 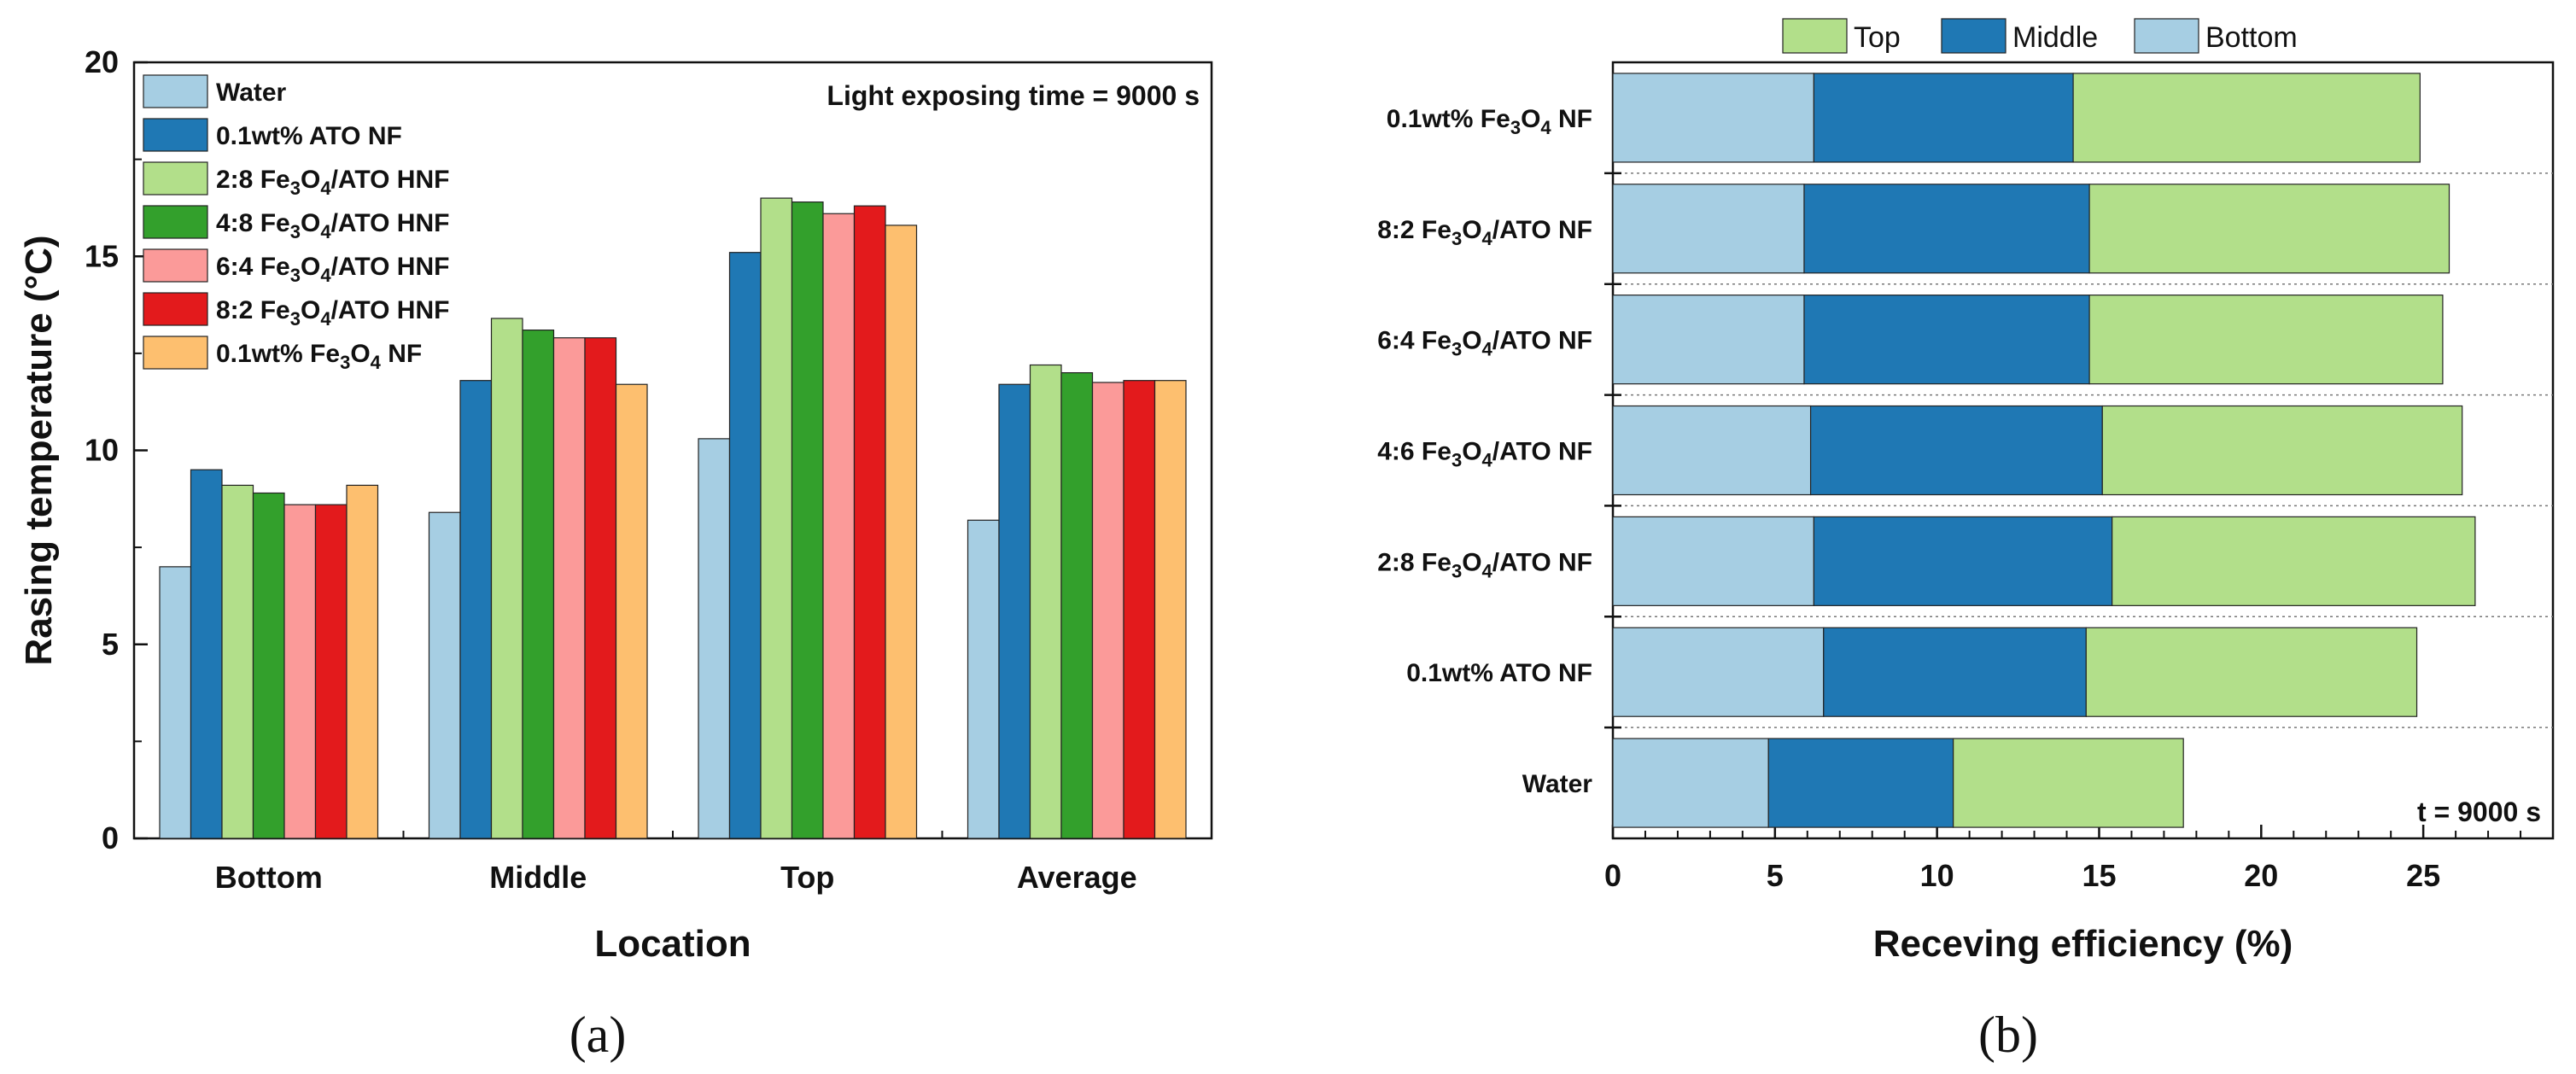 I want to click on y-tick-label: 0, so click(x=110, y=838).